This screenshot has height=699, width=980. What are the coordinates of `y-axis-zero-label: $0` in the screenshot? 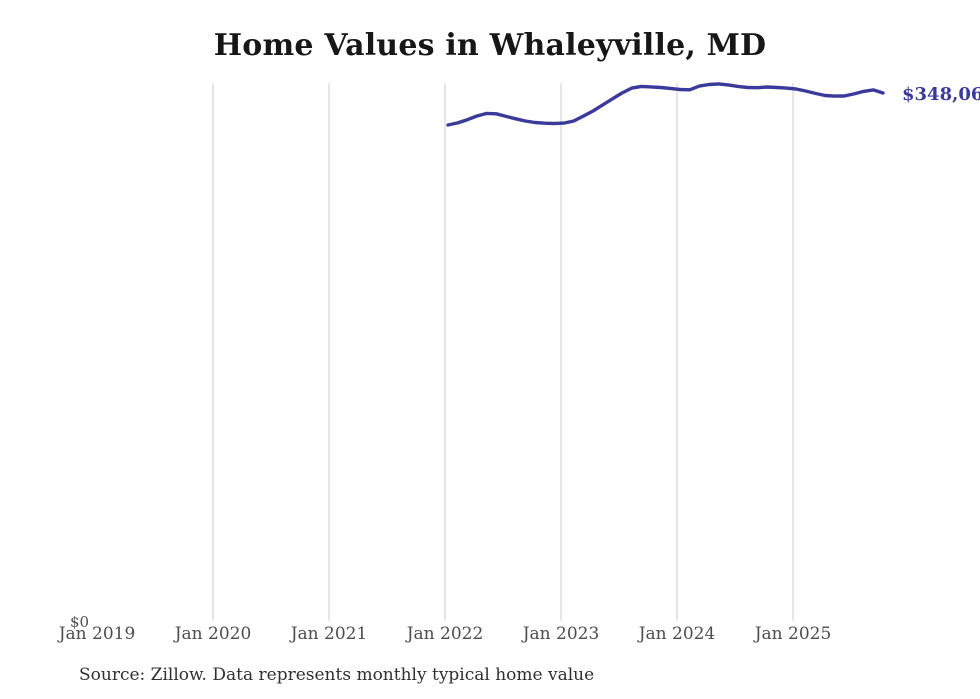 It's located at (80, 622).